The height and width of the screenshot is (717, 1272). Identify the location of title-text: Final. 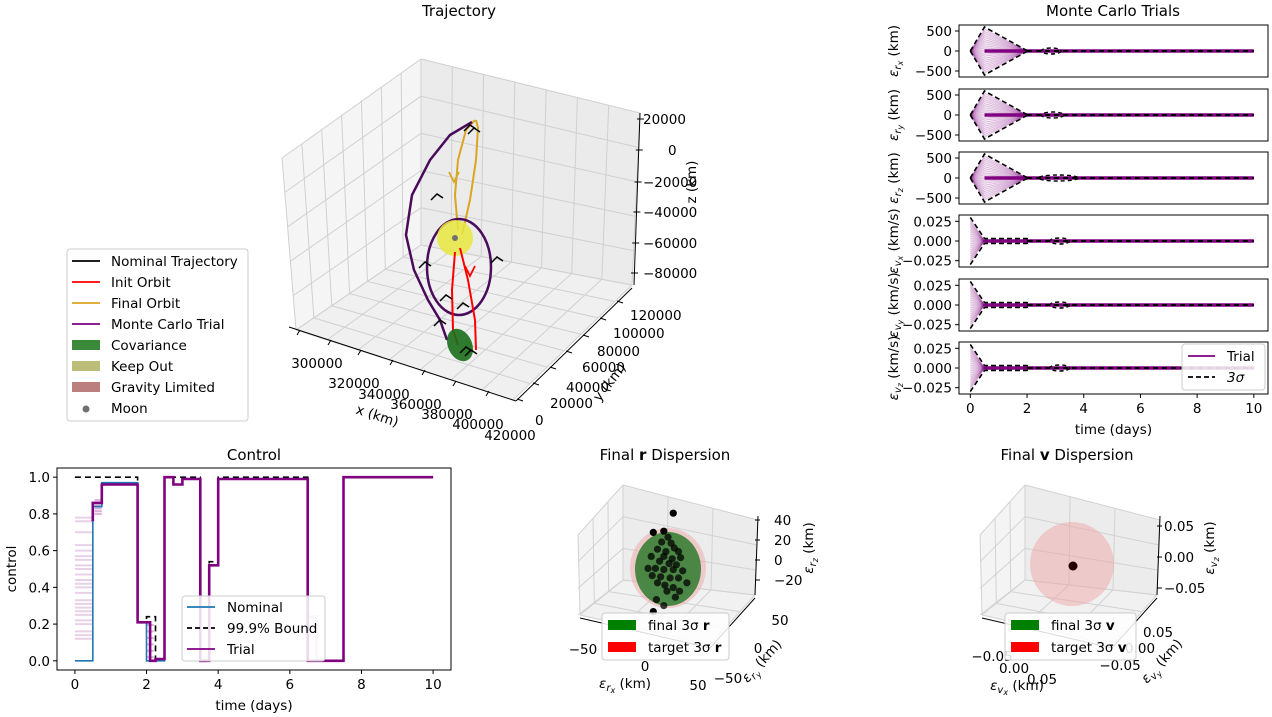
(619, 455).